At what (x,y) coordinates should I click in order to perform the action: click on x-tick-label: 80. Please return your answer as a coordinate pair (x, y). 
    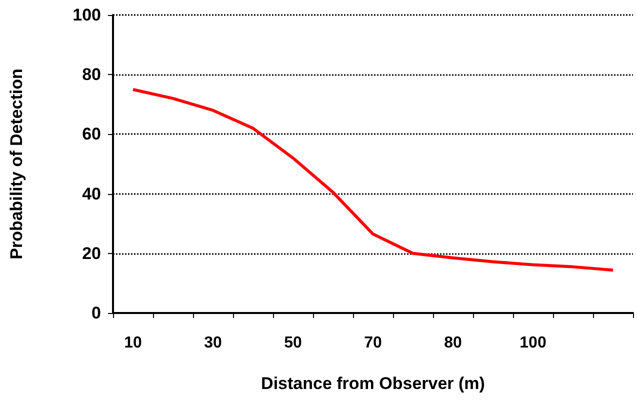
    Looking at the image, I should click on (453, 343).